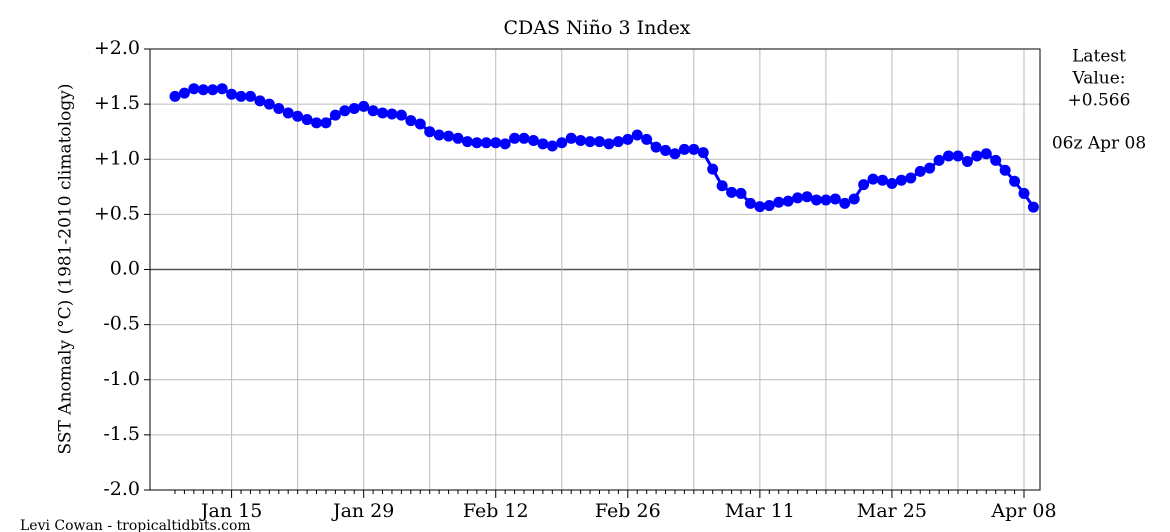 Image resolution: width=1170 pixels, height=532 pixels. What do you see at coordinates (1099, 57) in the screenshot?
I see `annotation: Latest` at bounding box center [1099, 57].